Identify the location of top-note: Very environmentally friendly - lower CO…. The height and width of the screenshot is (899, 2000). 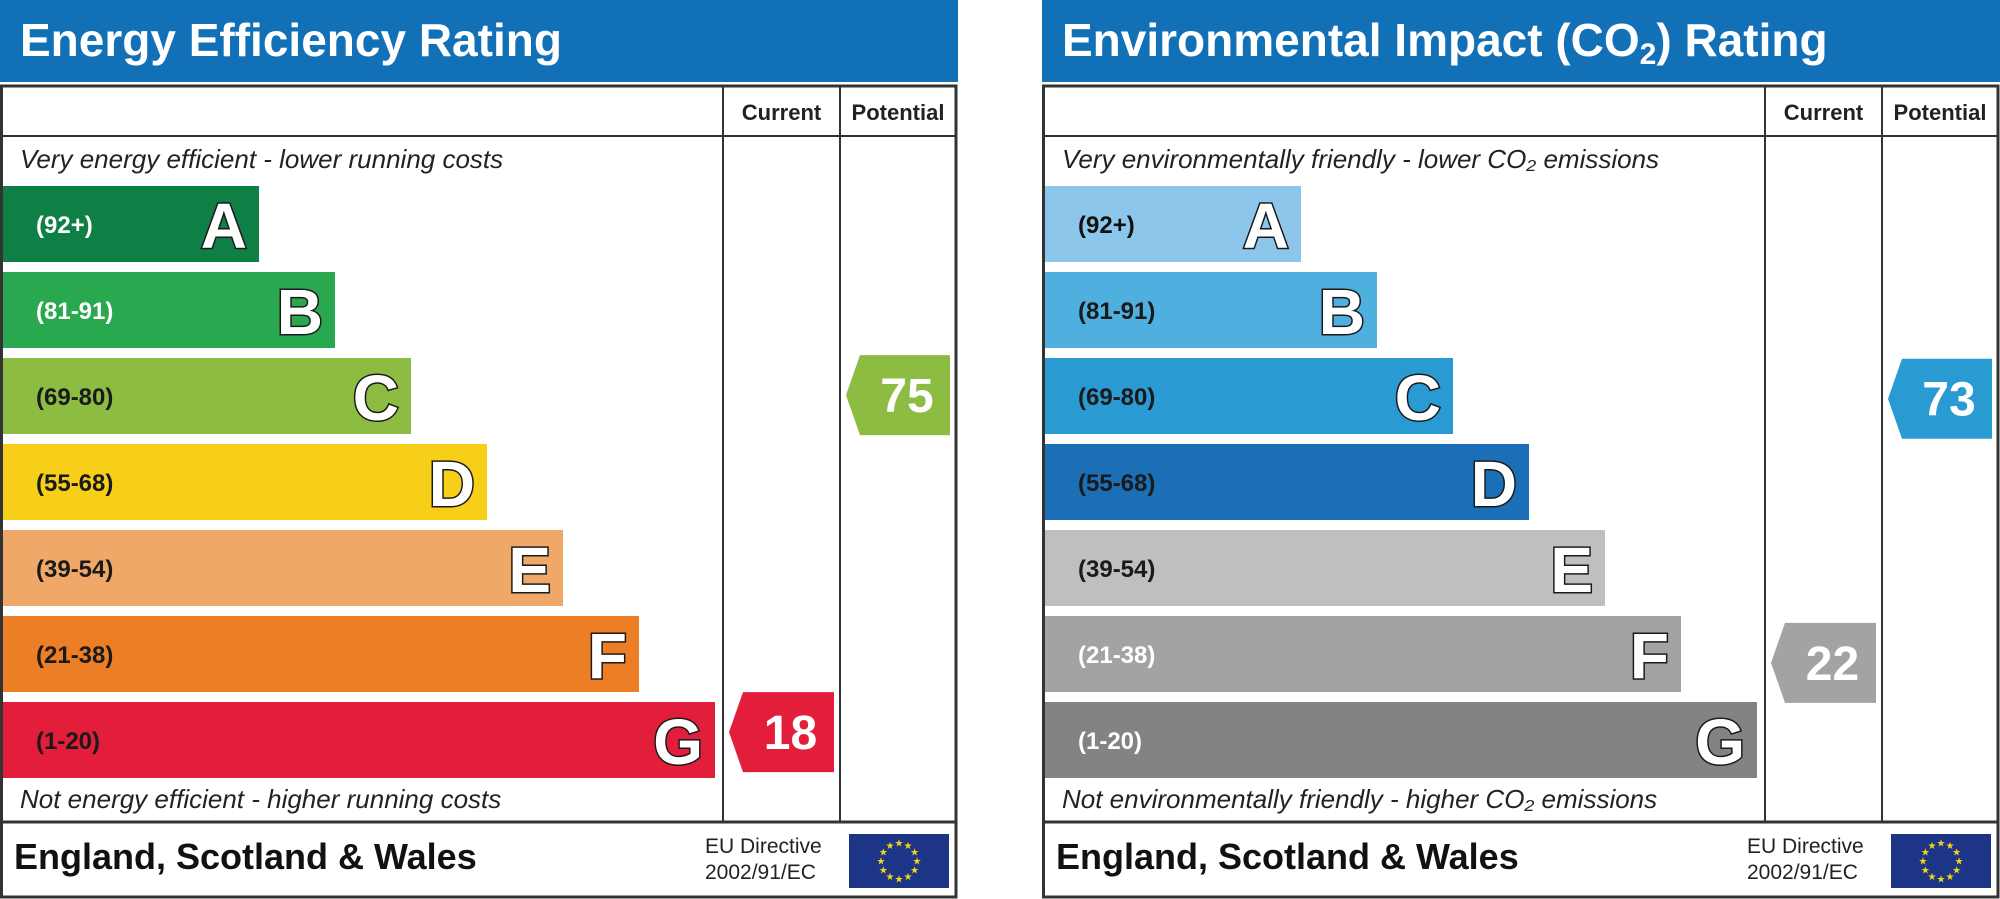
(1360, 159).